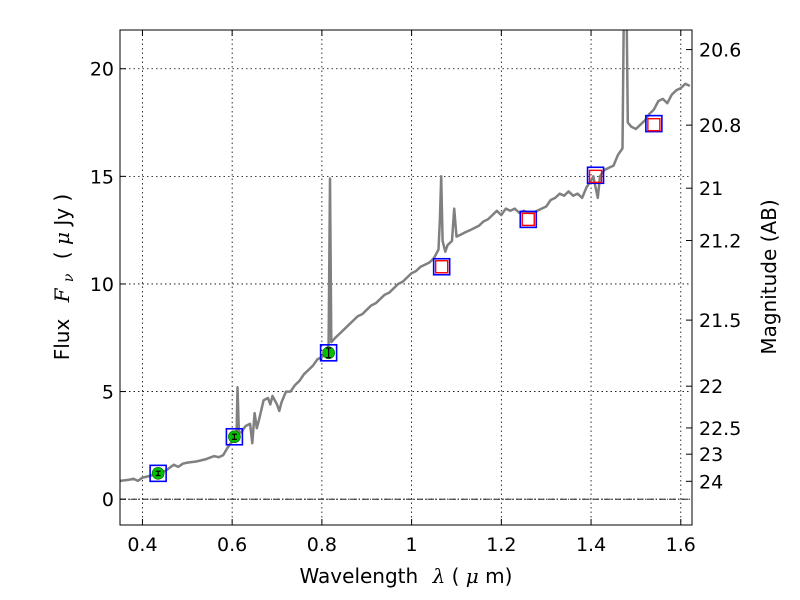 The width and height of the screenshot is (800, 600). I want to click on y-axis-title-unit-close: Jy ), so click(62, 211).